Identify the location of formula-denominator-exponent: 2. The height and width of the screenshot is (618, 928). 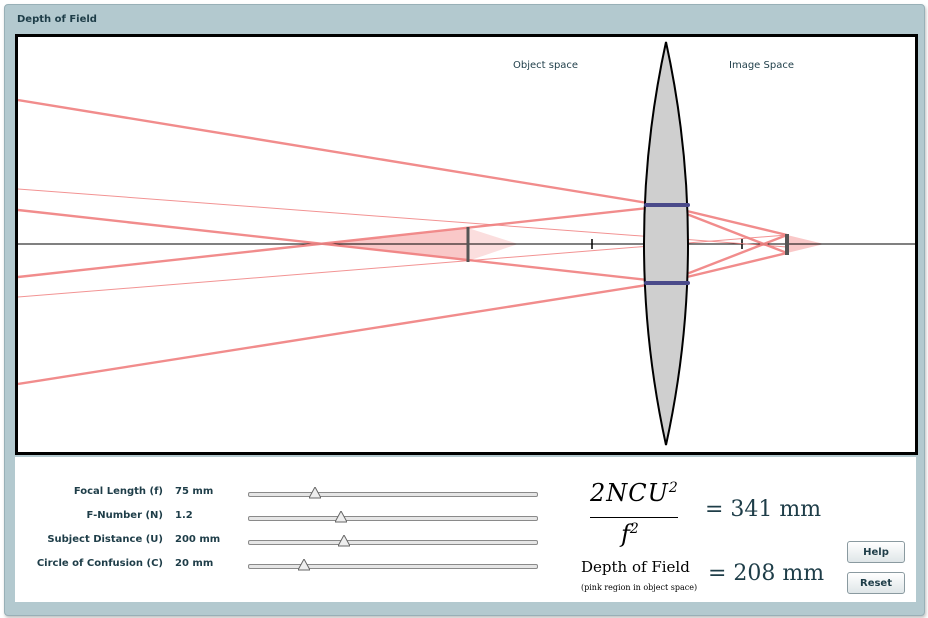
(634, 529).